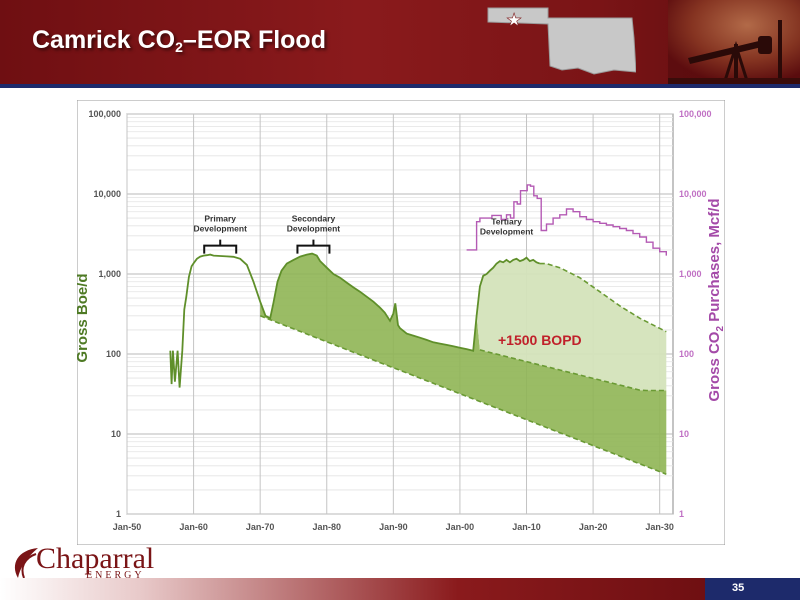 This screenshot has height=600, width=800. I want to click on y-right-tick-label: 10, so click(684, 434).